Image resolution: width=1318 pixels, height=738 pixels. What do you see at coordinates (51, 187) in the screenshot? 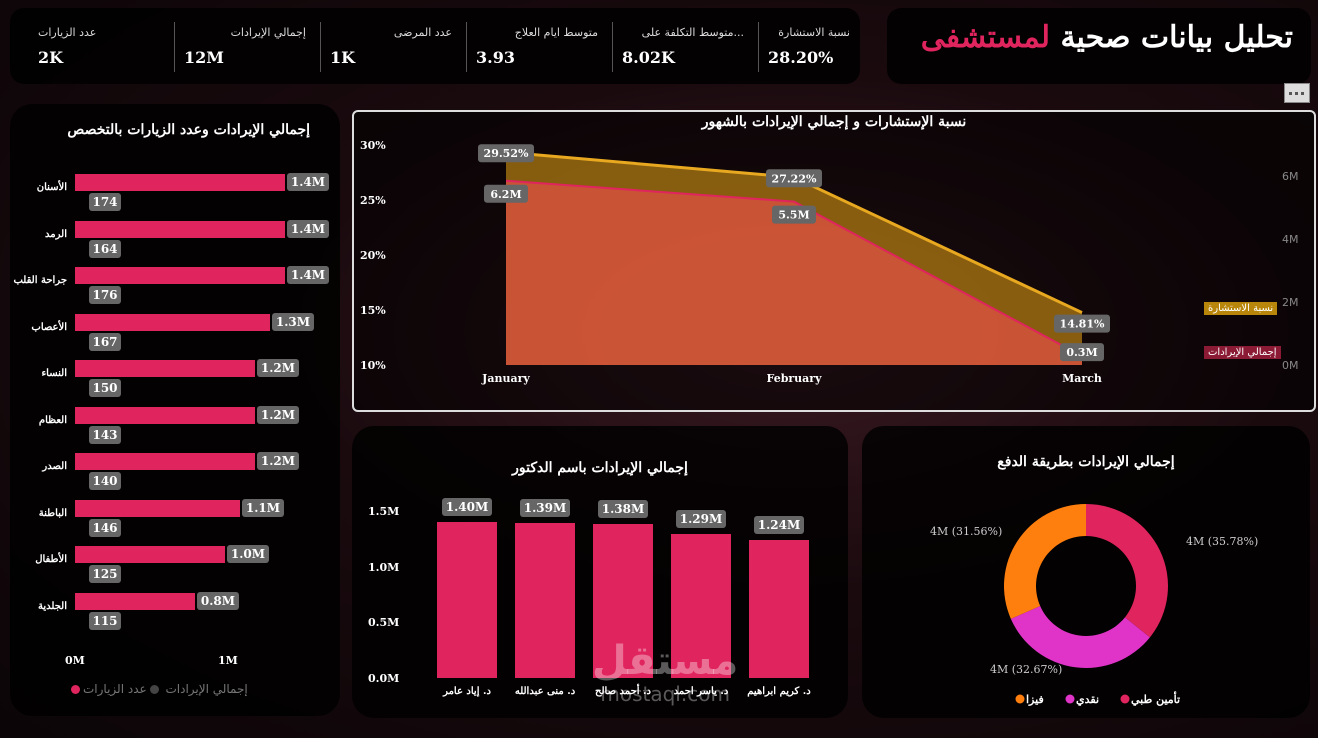
I see `category-label: الأسنان` at bounding box center [51, 187].